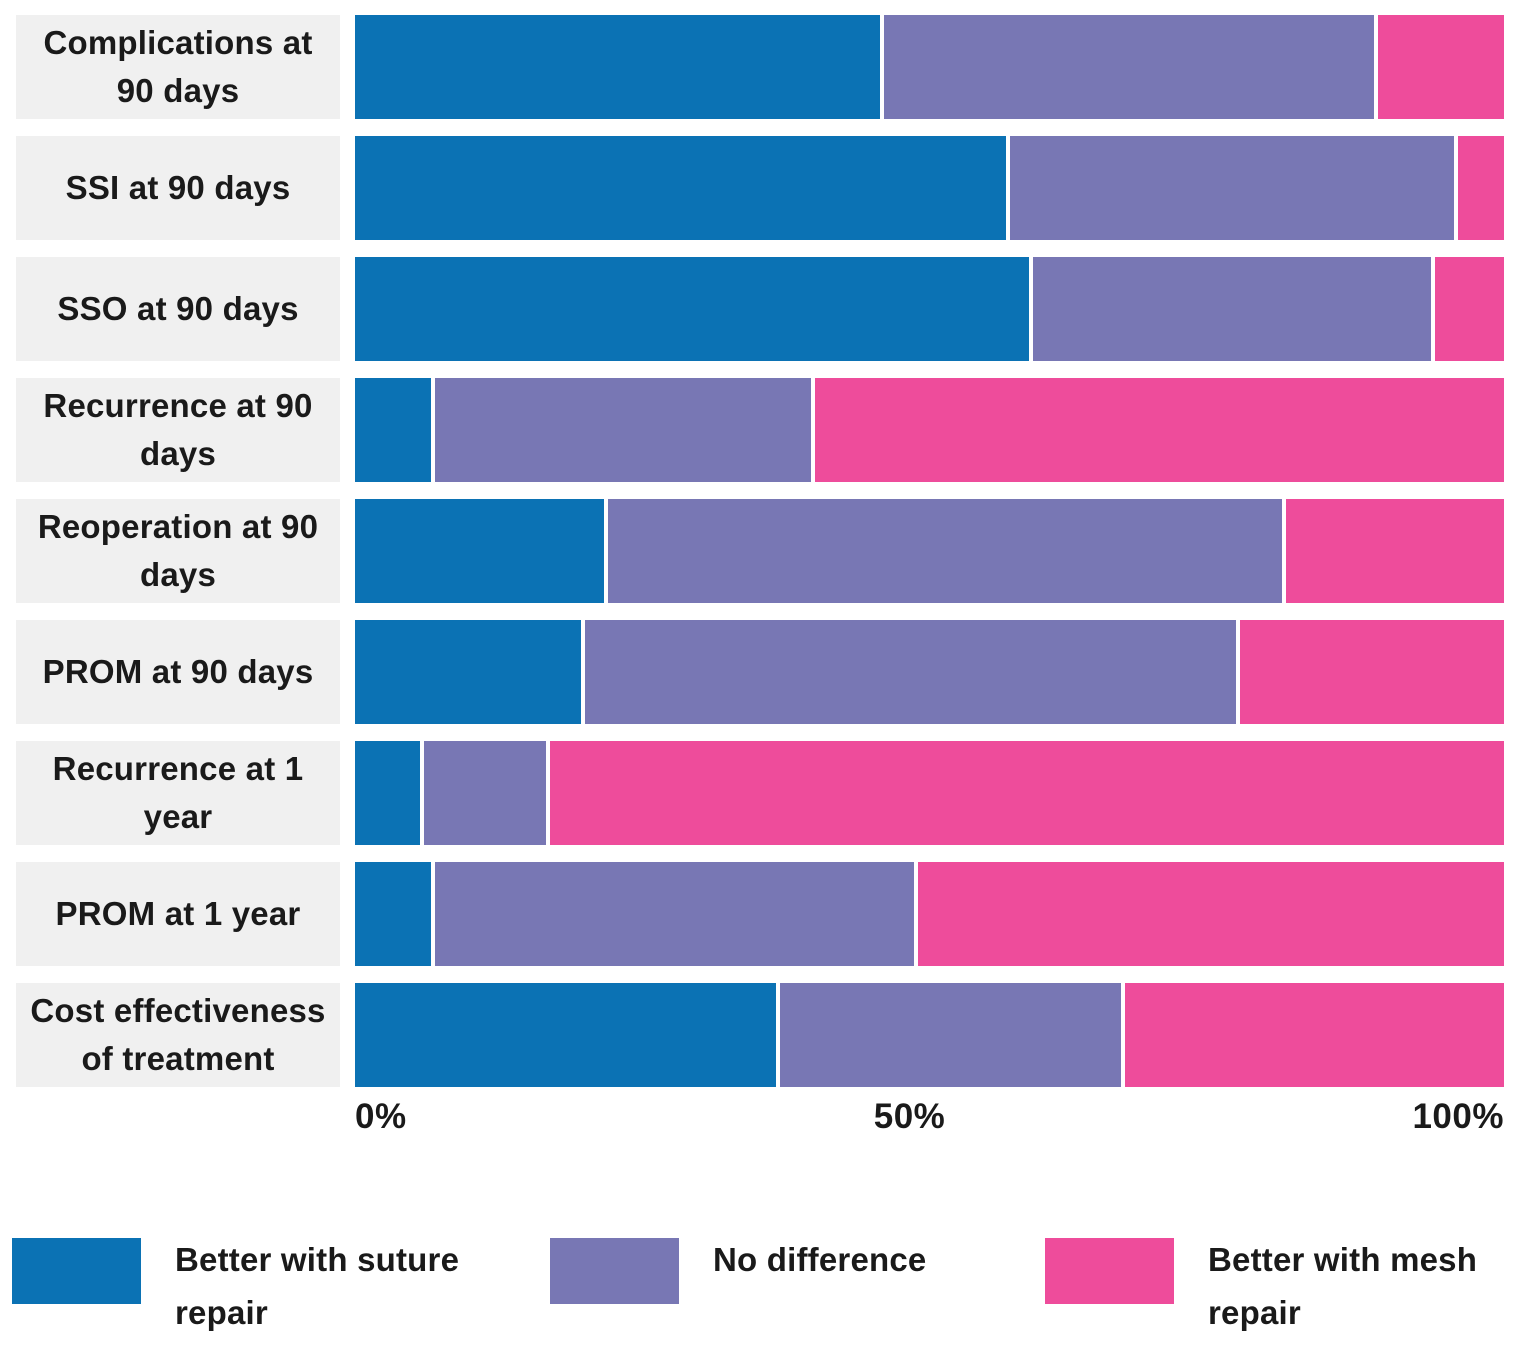 The height and width of the screenshot is (1351, 1524). I want to click on legend-item-mesh: Better with mesh repair, so click(1281, 1286).